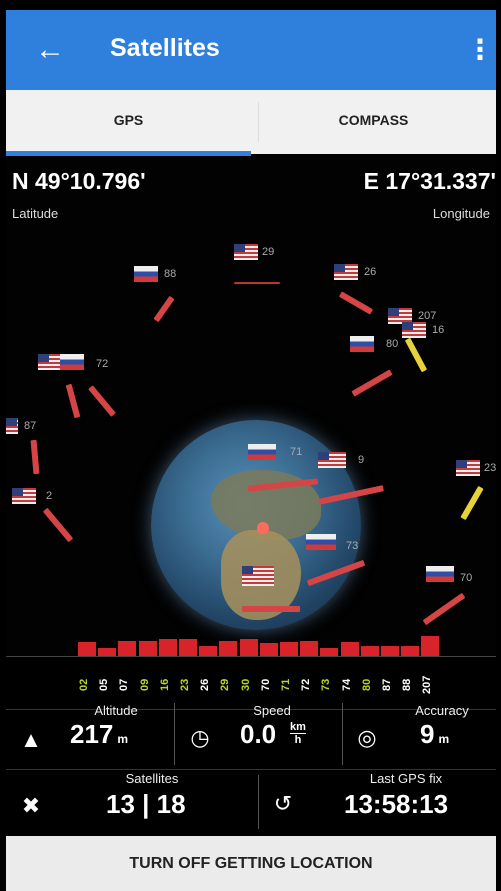 The width and height of the screenshot is (501, 891). I want to click on speed-unit-top: km, so click(298, 727).